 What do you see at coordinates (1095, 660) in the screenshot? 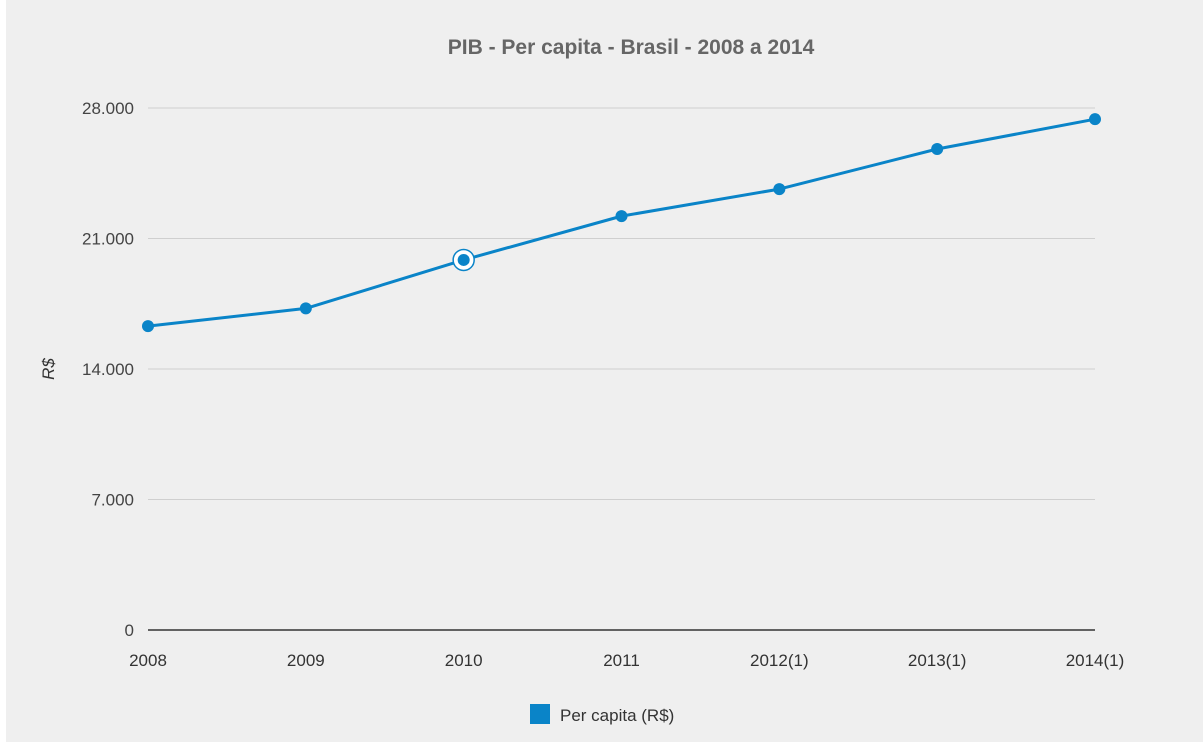
I see `x-tick-label: 2014(1)` at bounding box center [1095, 660].